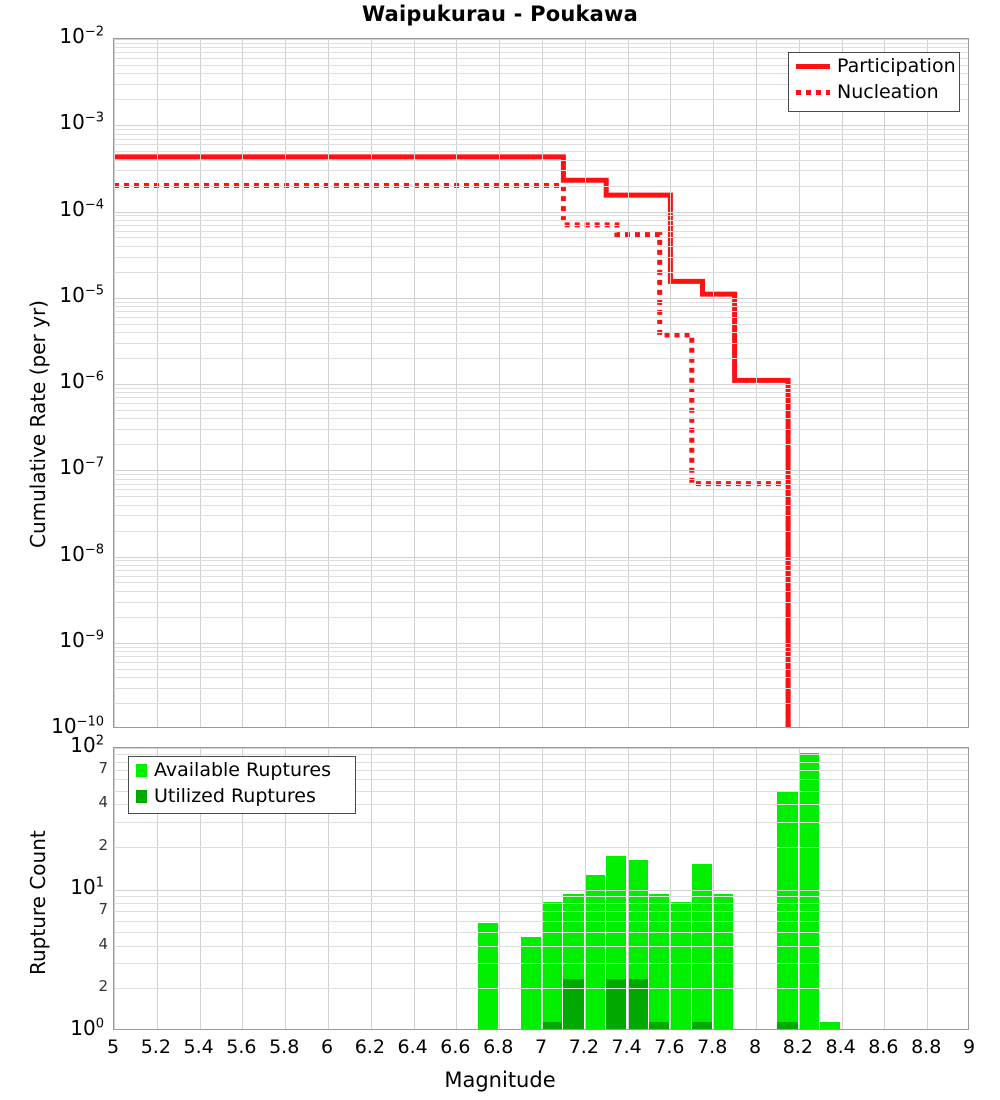  What do you see at coordinates (241, 1047) in the screenshot?
I see `x-tick-label: 5.6` at bounding box center [241, 1047].